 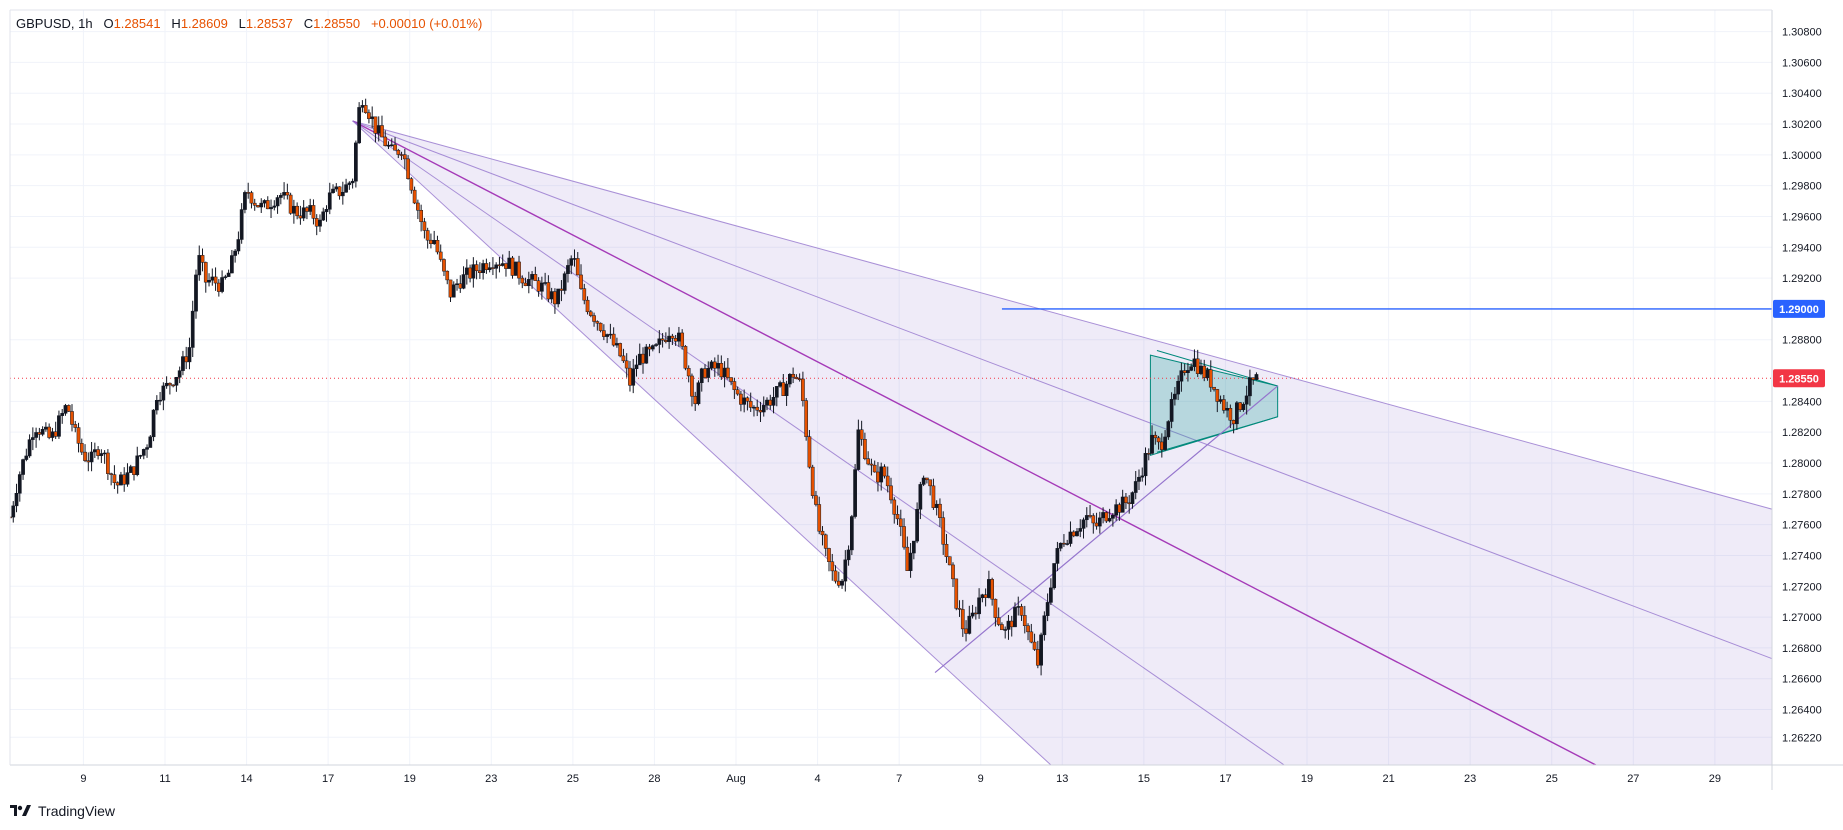 What do you see at coordinates (43, 23) in the screenshot?
I see `symbol-label: GBPUSD` at bounding box center [43, 23].